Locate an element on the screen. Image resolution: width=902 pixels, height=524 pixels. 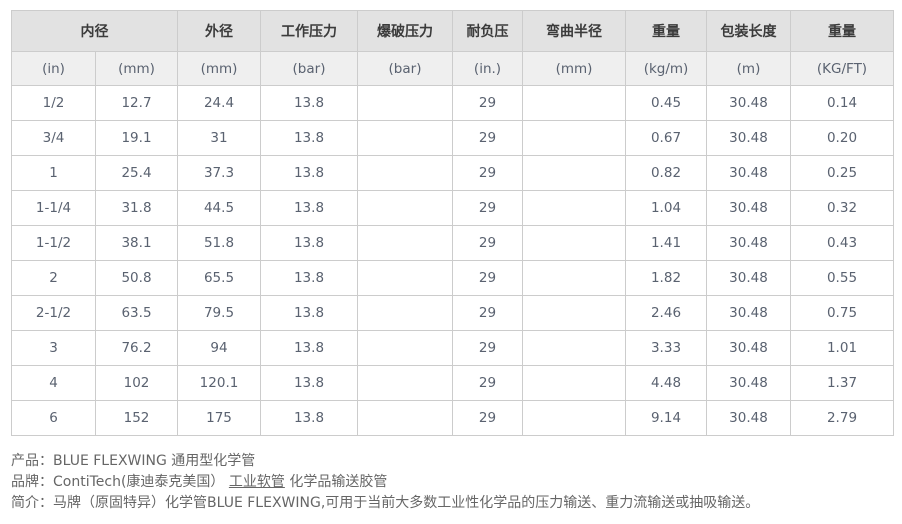
data-cell: 0.14 is located at coordinates (842, 103).